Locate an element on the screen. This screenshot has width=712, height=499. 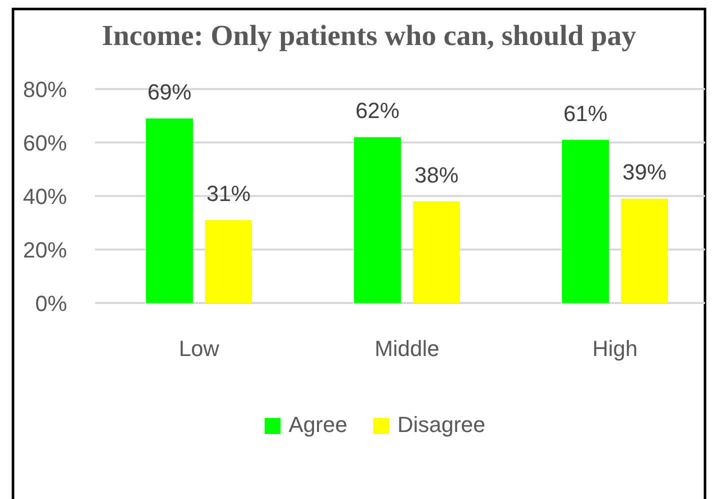
data-label: 69% is located at coordinates (169, 91).